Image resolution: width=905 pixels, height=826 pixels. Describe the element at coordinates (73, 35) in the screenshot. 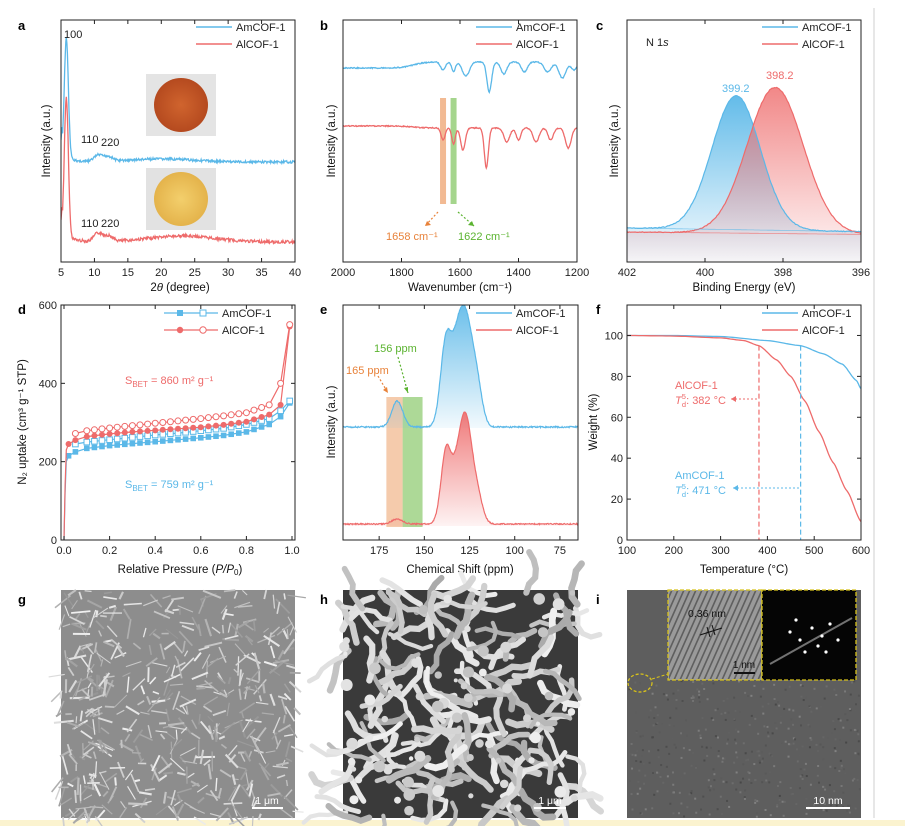

I see `peak-label-100: 100` at that location.